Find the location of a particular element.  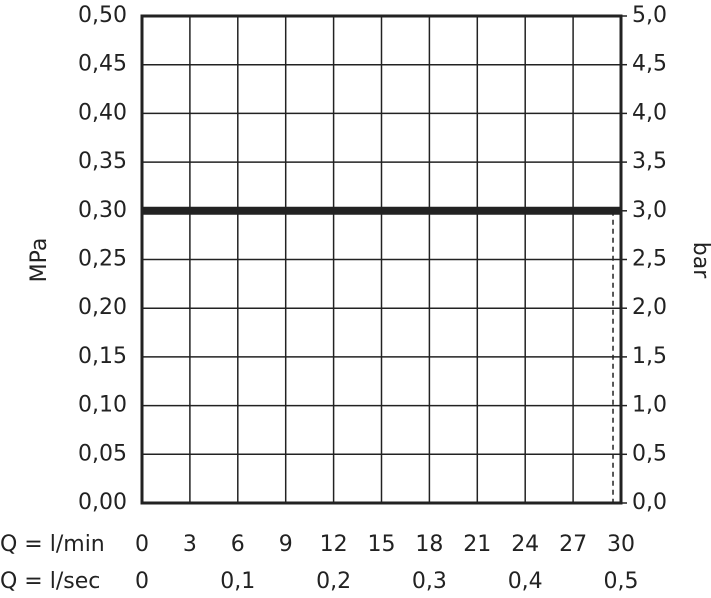

x2-tick-label: 0 is located at coordinates (142, 581).